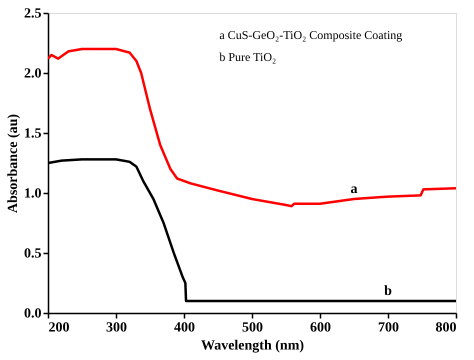 This screenshot has width=474, height=360. What do you see at coordinates (33, 134) in the screenshot?
I see `y-tick-label: 1.5` at bounding box center [33, 134].